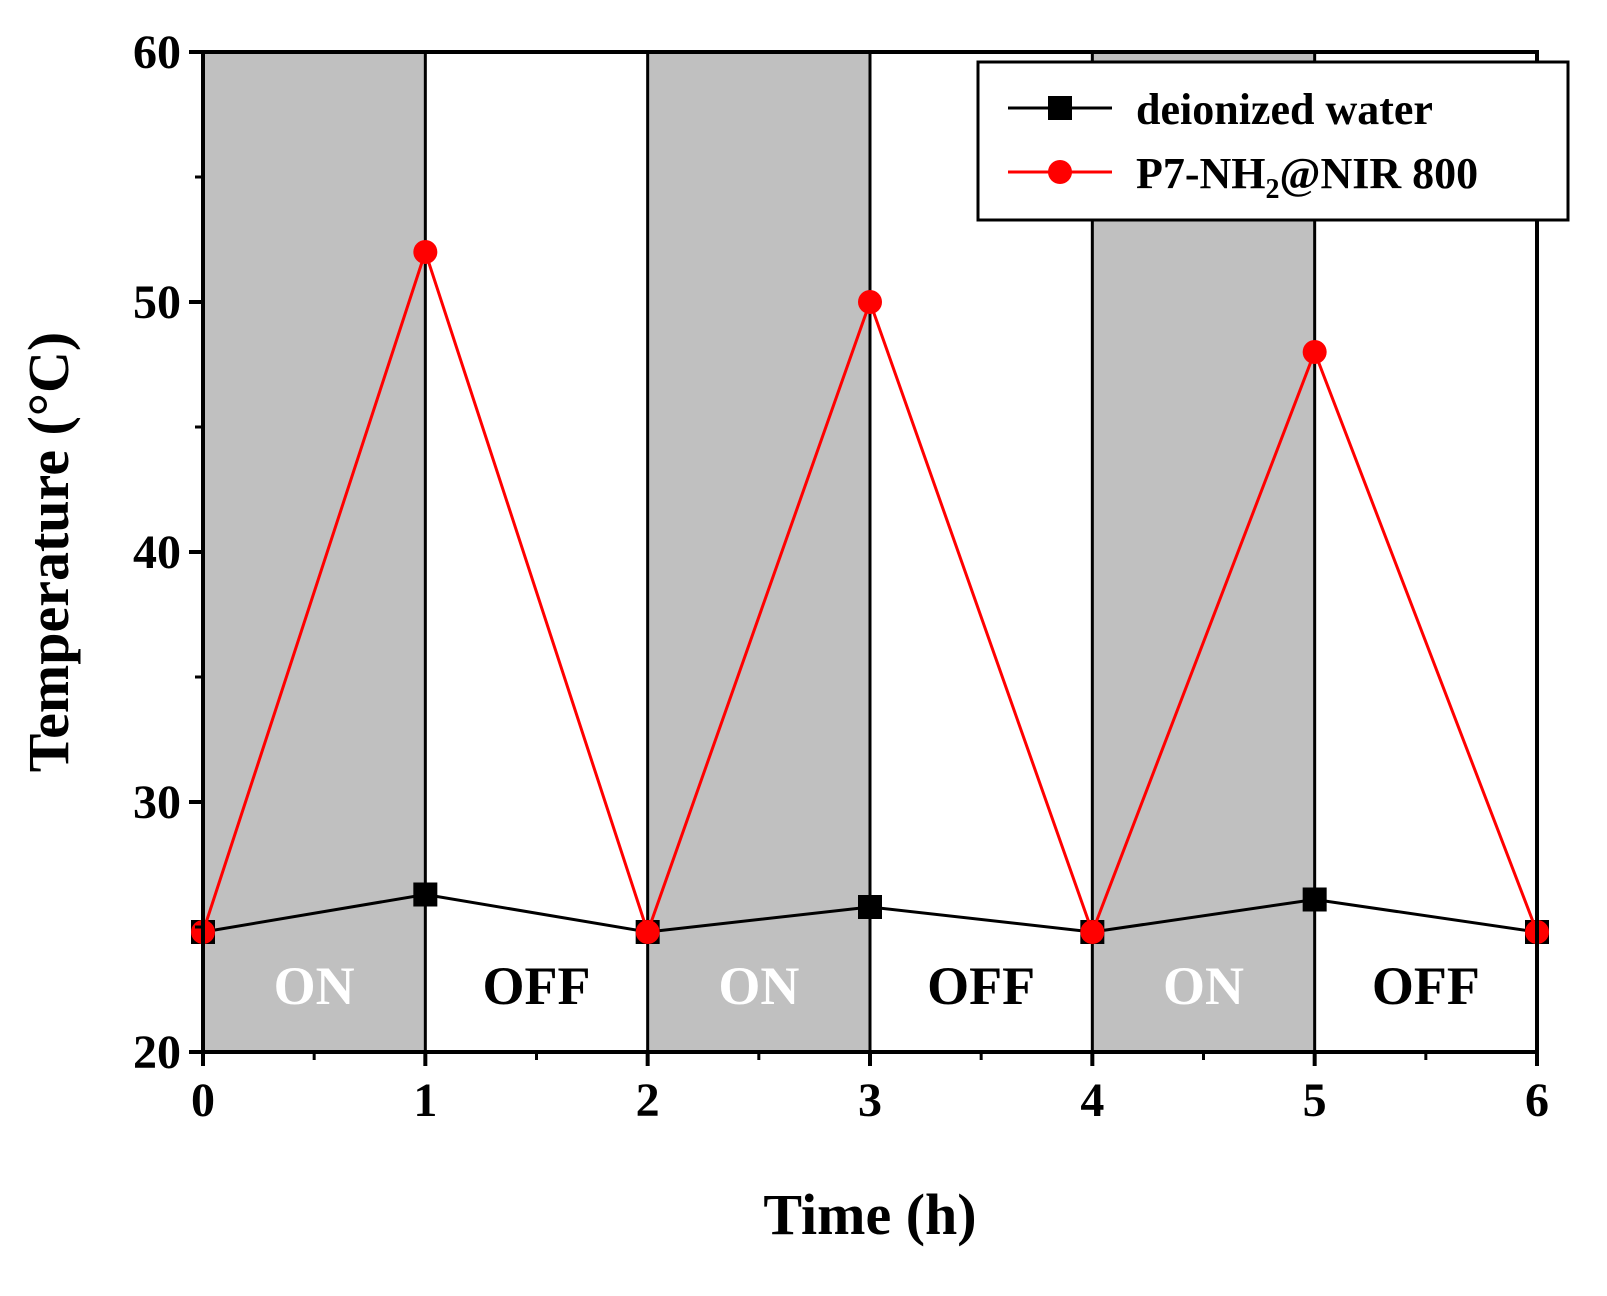  Describe the element at coordinates (1379, 173) in the screenshot. I see `legend-label-tail: @NIR 800` at that location.